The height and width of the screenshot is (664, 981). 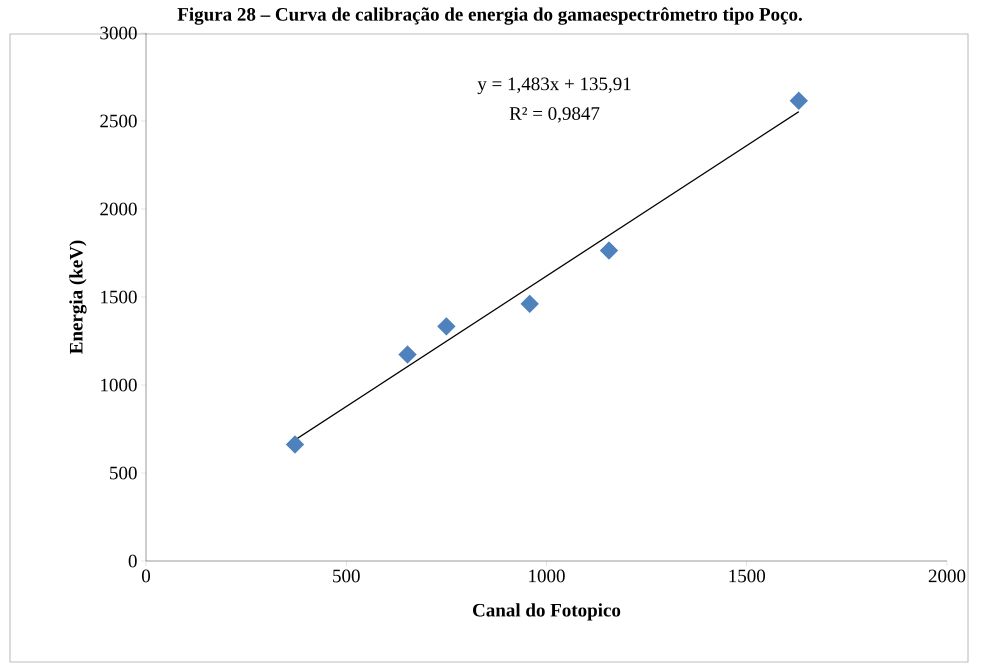 What do you see at coordinates (554, 85) in the screenshot?
I see `annotation: y = 1,483x + 135,91` at bounding box center [554, 85].